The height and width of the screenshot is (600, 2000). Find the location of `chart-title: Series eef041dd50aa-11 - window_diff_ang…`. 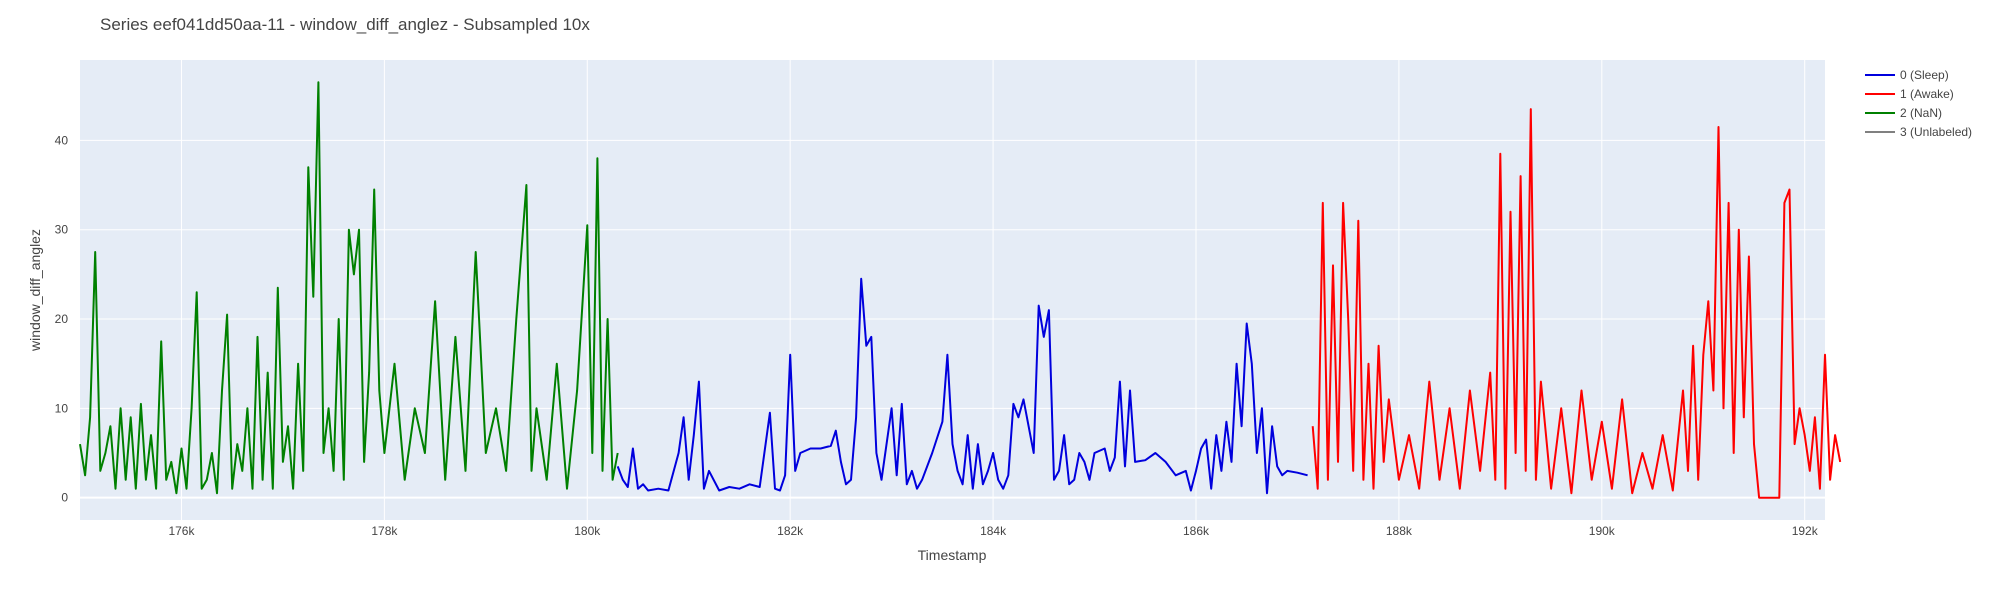

chart-title: Series eef041dd50aa-11 - window_diff_ang… is located at coordinates (345, 24).